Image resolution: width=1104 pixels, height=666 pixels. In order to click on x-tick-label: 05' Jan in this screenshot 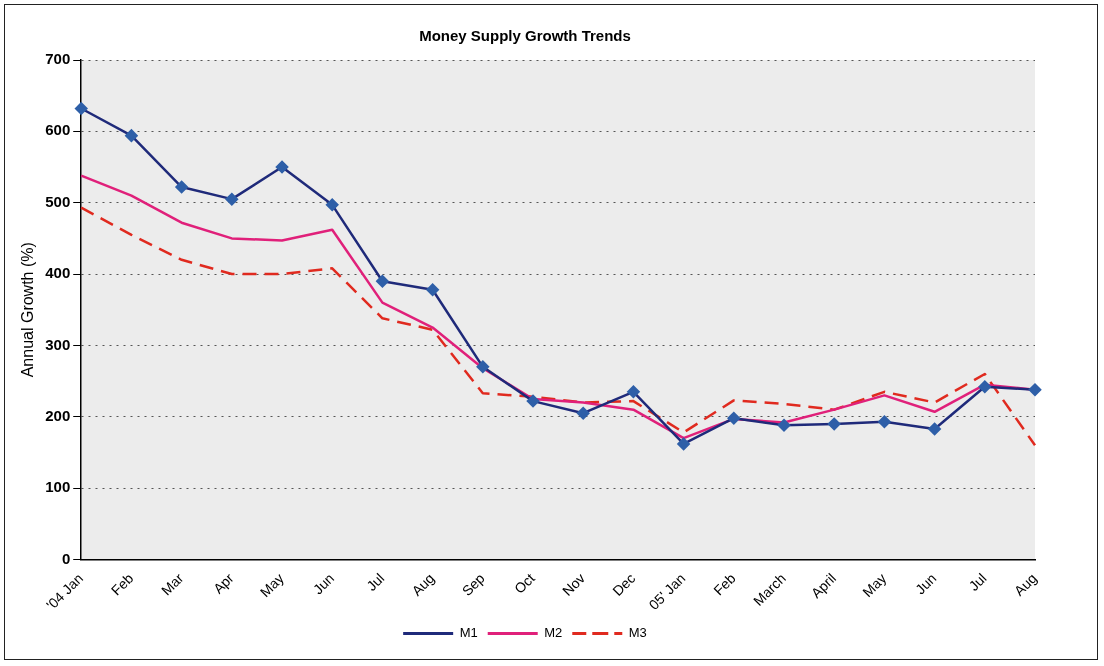, I will do `click(667, 591)`.